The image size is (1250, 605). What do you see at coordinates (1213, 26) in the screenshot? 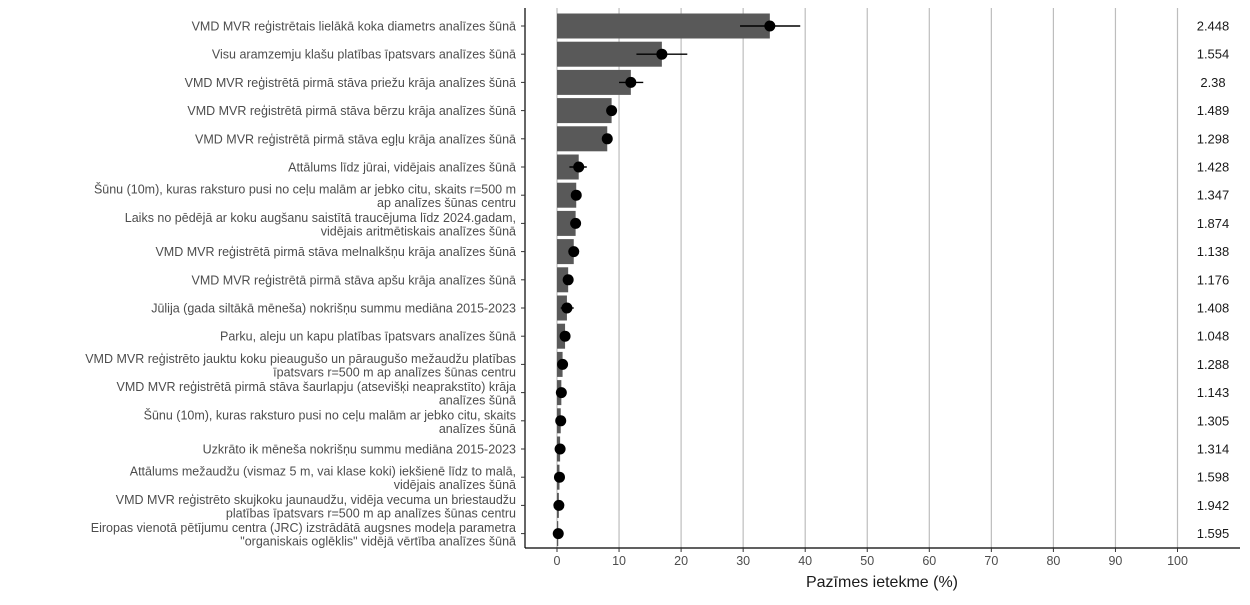
I see `value-label-0: 2.448` at bounding box center [1213, 26].